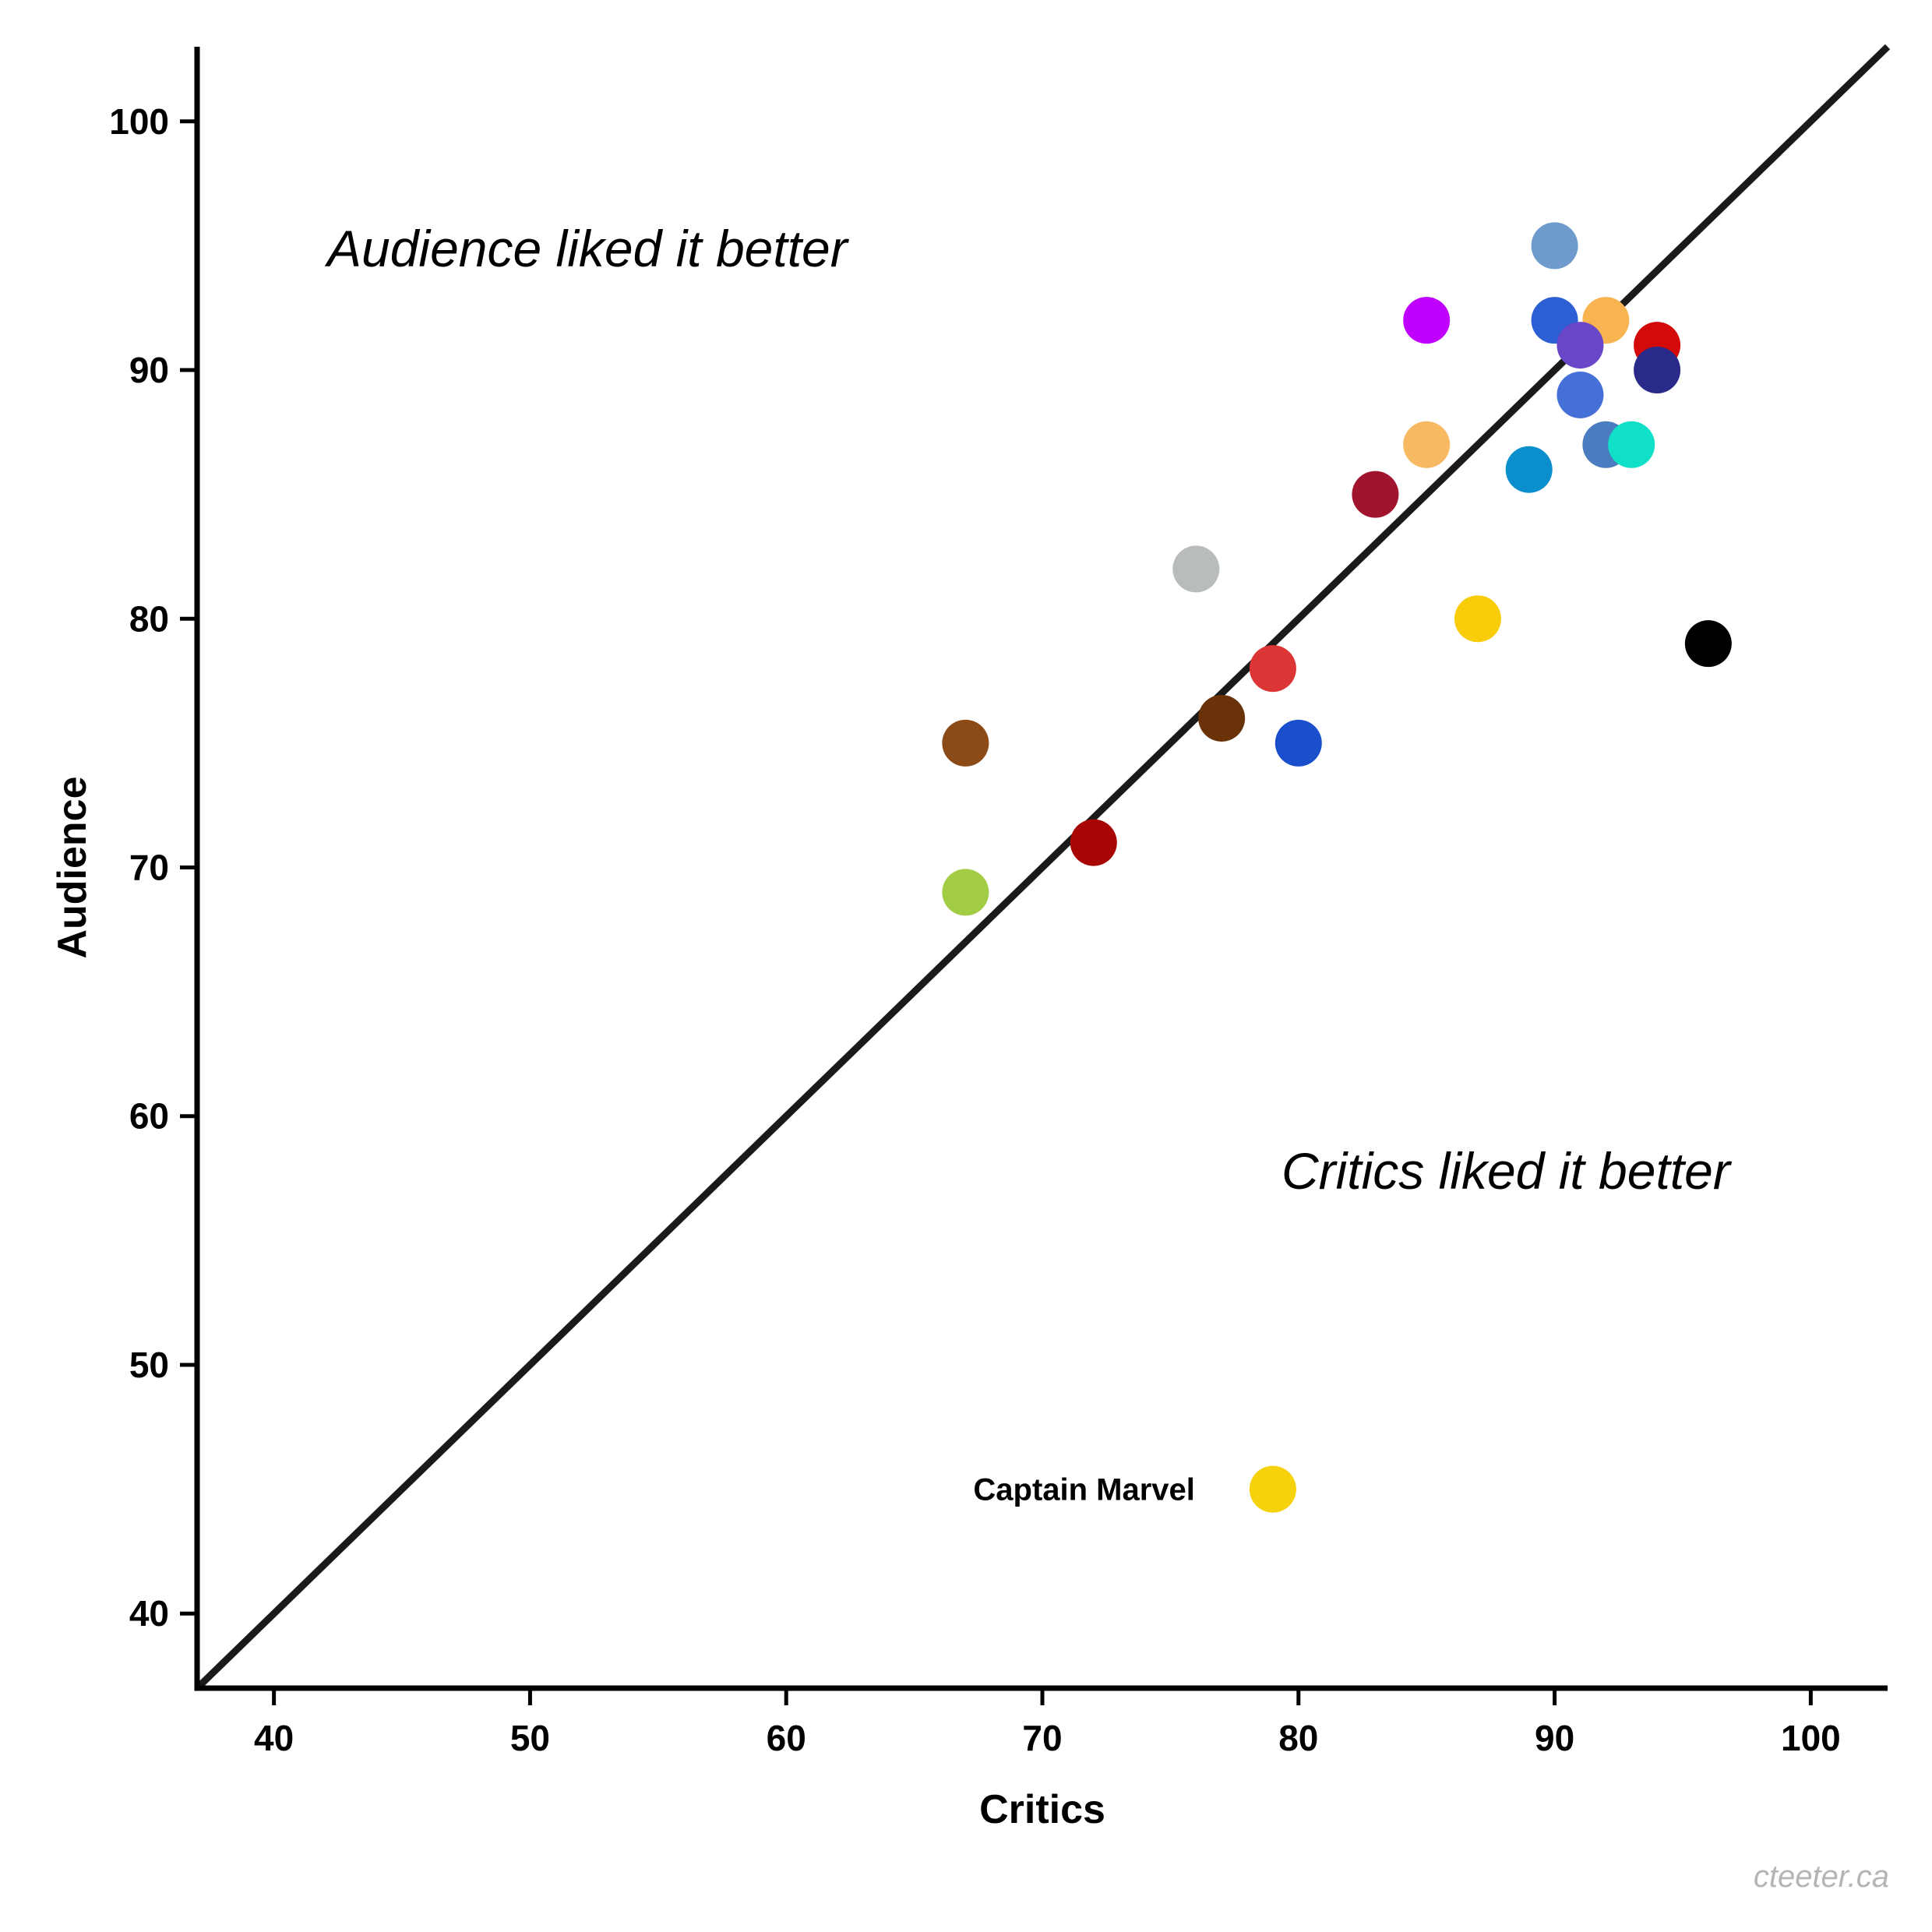 Image resolution: width=1932 pixels, height=1932 pixels. Describe the element at coordinates (1821, 1877) in the screenshot. I see `credit-watermark: cteeter.ca` at that location.